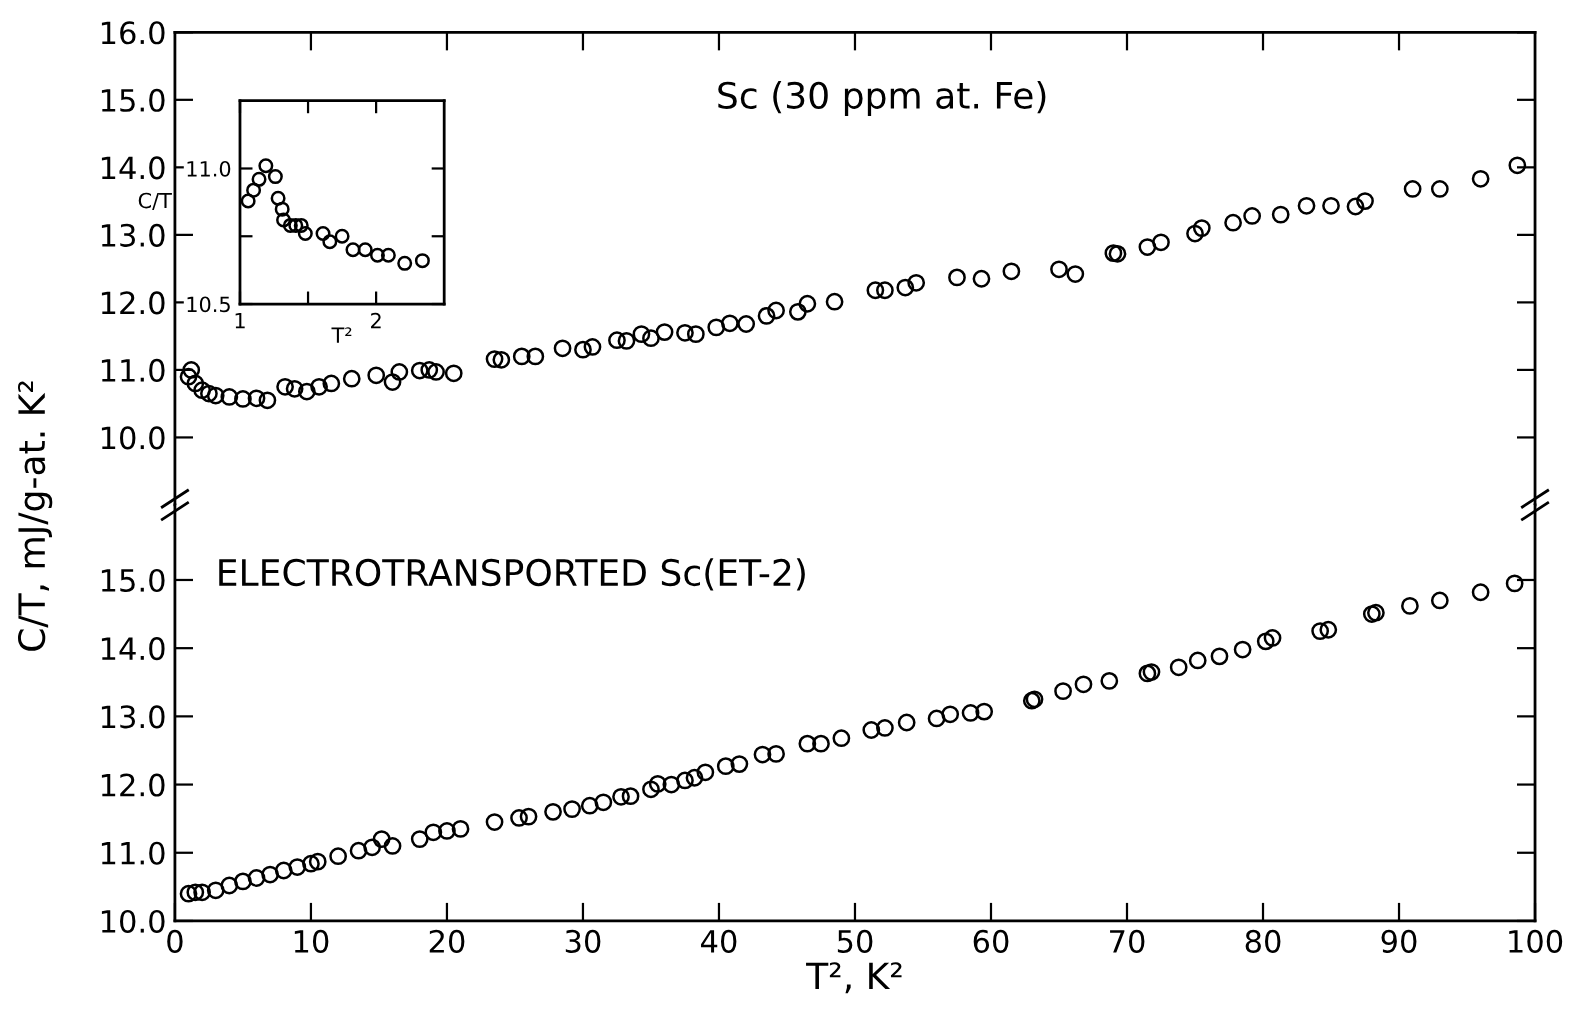 The width and height of the screenshot is (1583, 1032). What do you see at coordinates (1399, 941) in the screenshot?
I see `x-tick-label: 90` at bounding box center [1399, 941].